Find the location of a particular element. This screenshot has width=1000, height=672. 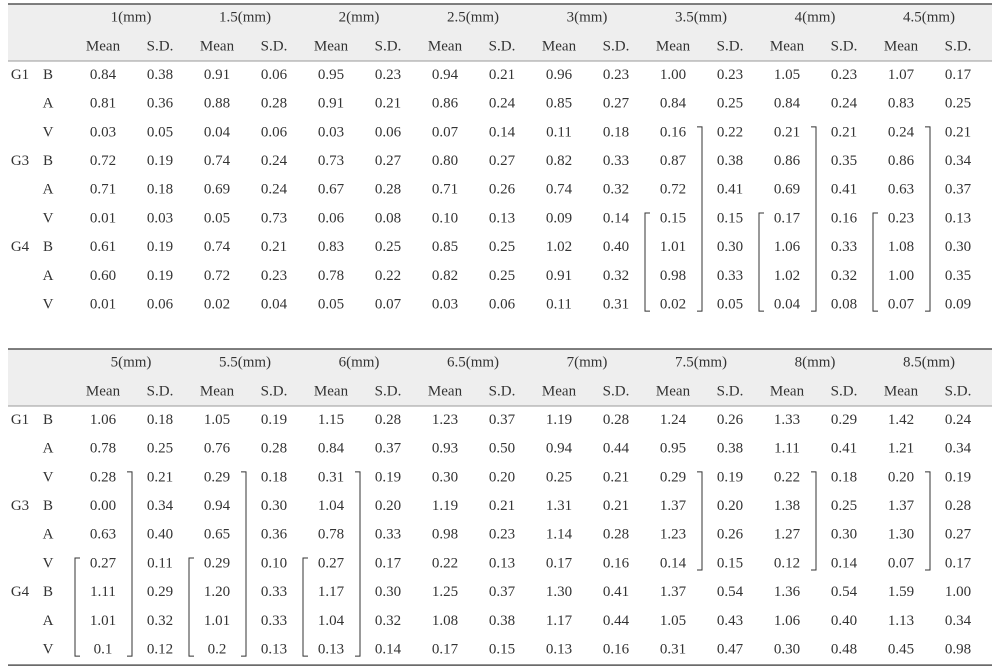

cell: 0.60 is located at coordinates (103, 276).